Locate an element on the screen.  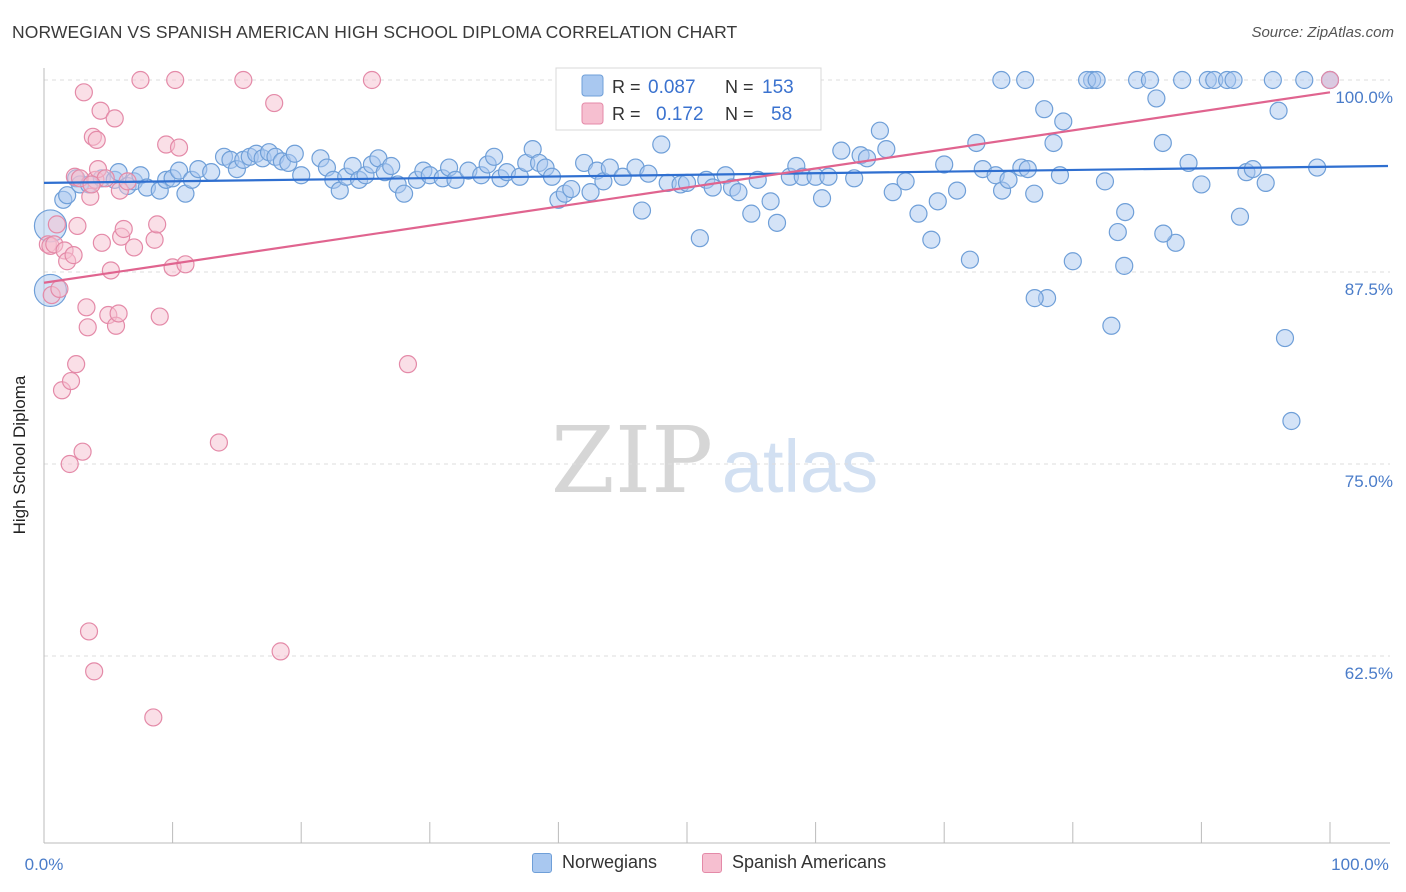
legend-item-spanish: Spanish Americans is located at coordinates (794, 862).